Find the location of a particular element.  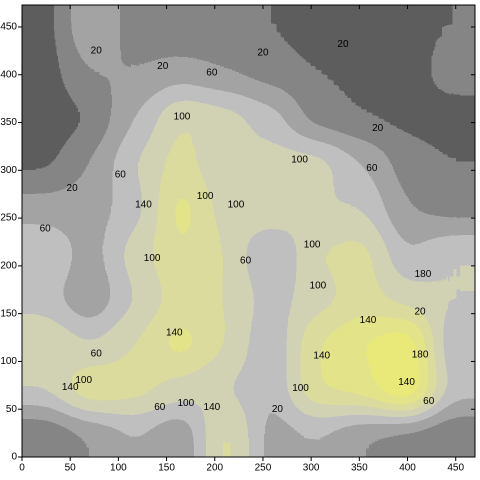

x-tick-label: 400 is located at coordinates (407, 468).